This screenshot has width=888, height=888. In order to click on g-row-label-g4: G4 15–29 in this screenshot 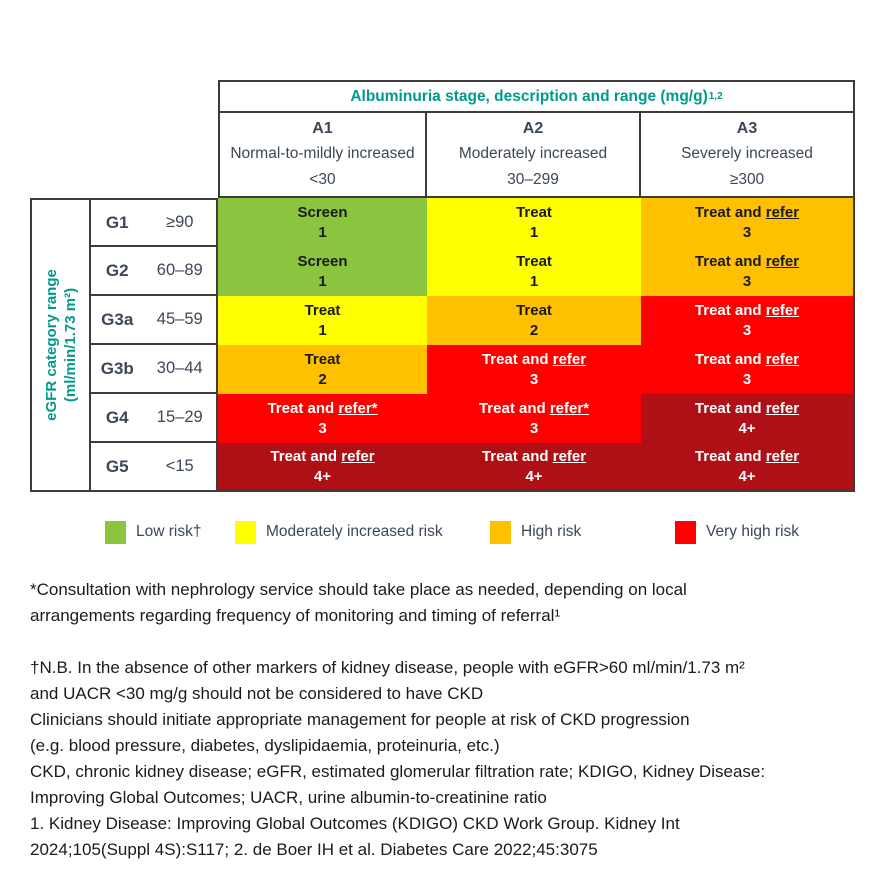, I will do `click(154, 418)`.